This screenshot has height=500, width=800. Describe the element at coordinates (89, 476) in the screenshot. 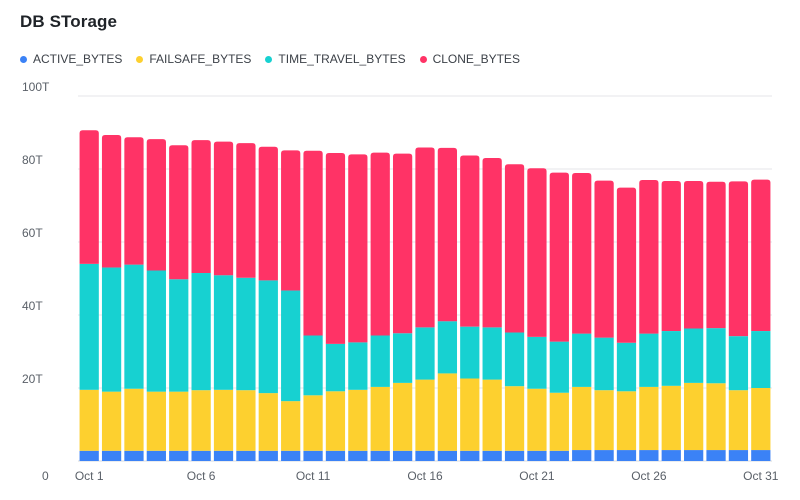

I see `x-tick-label: Oct 1` at that location.